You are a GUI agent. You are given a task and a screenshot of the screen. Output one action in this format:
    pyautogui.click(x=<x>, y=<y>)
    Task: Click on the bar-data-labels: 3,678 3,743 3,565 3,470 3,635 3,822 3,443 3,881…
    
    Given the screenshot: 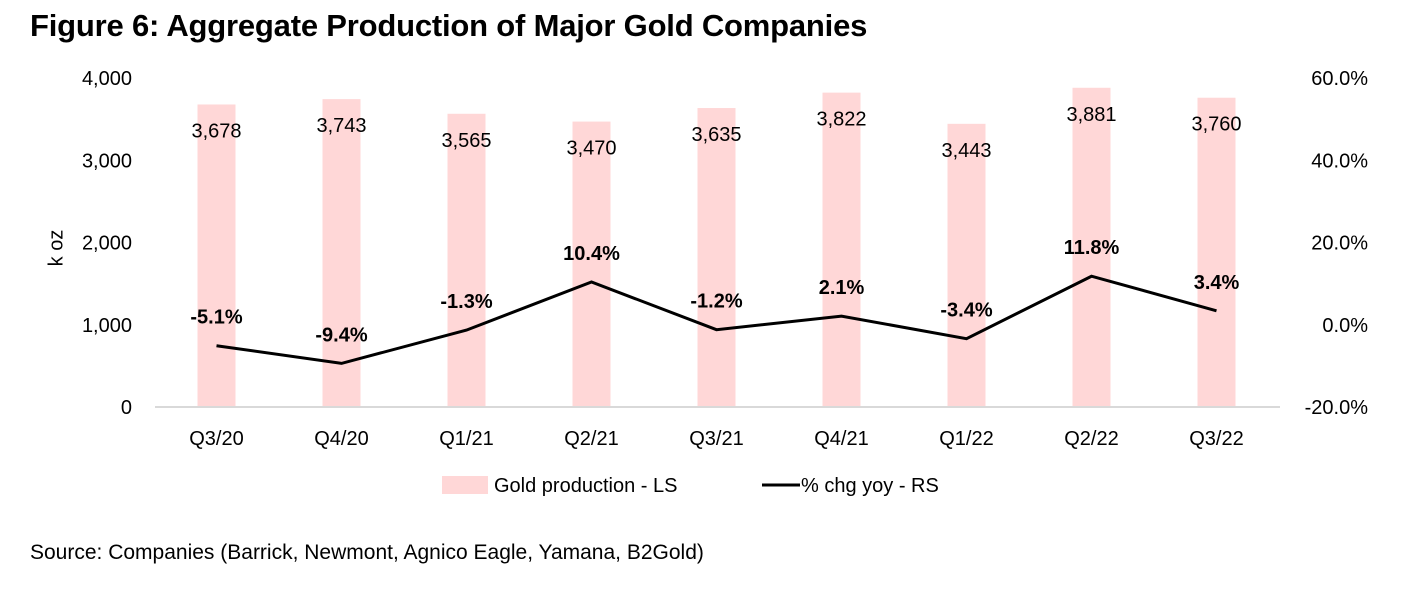 What is the action you would take?
    pyautogui.click(x=716, y=133)
    